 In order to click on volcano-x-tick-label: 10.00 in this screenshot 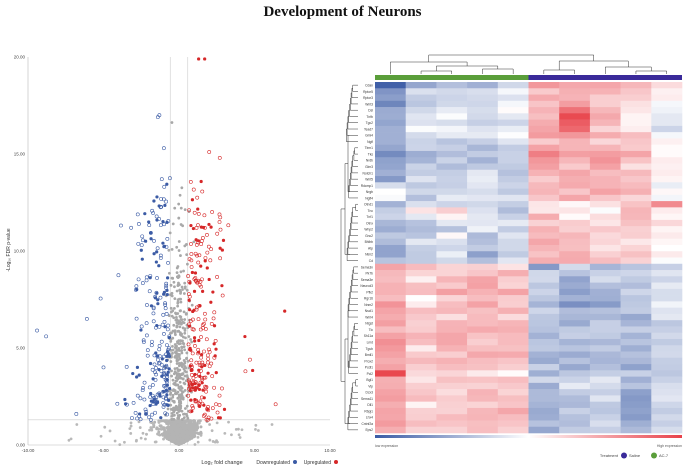, I will do `click(330, 450)`.